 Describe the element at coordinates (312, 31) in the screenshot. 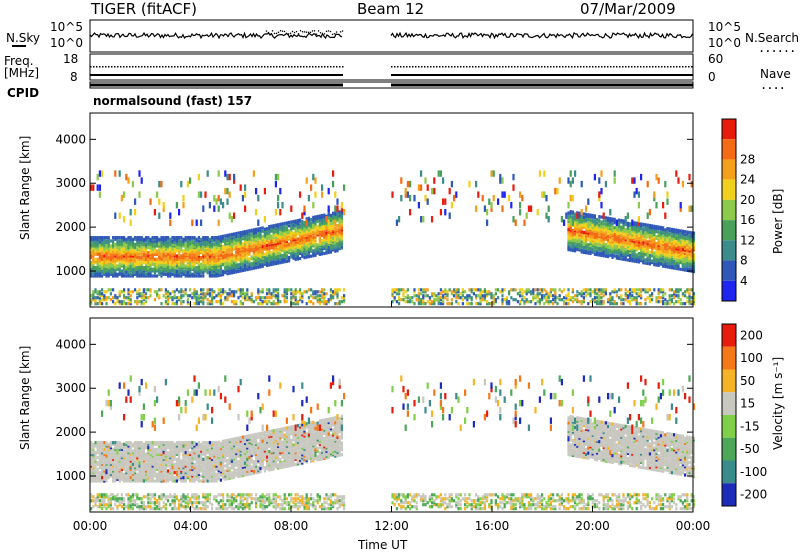

I see `nsearch-dot` at that location.